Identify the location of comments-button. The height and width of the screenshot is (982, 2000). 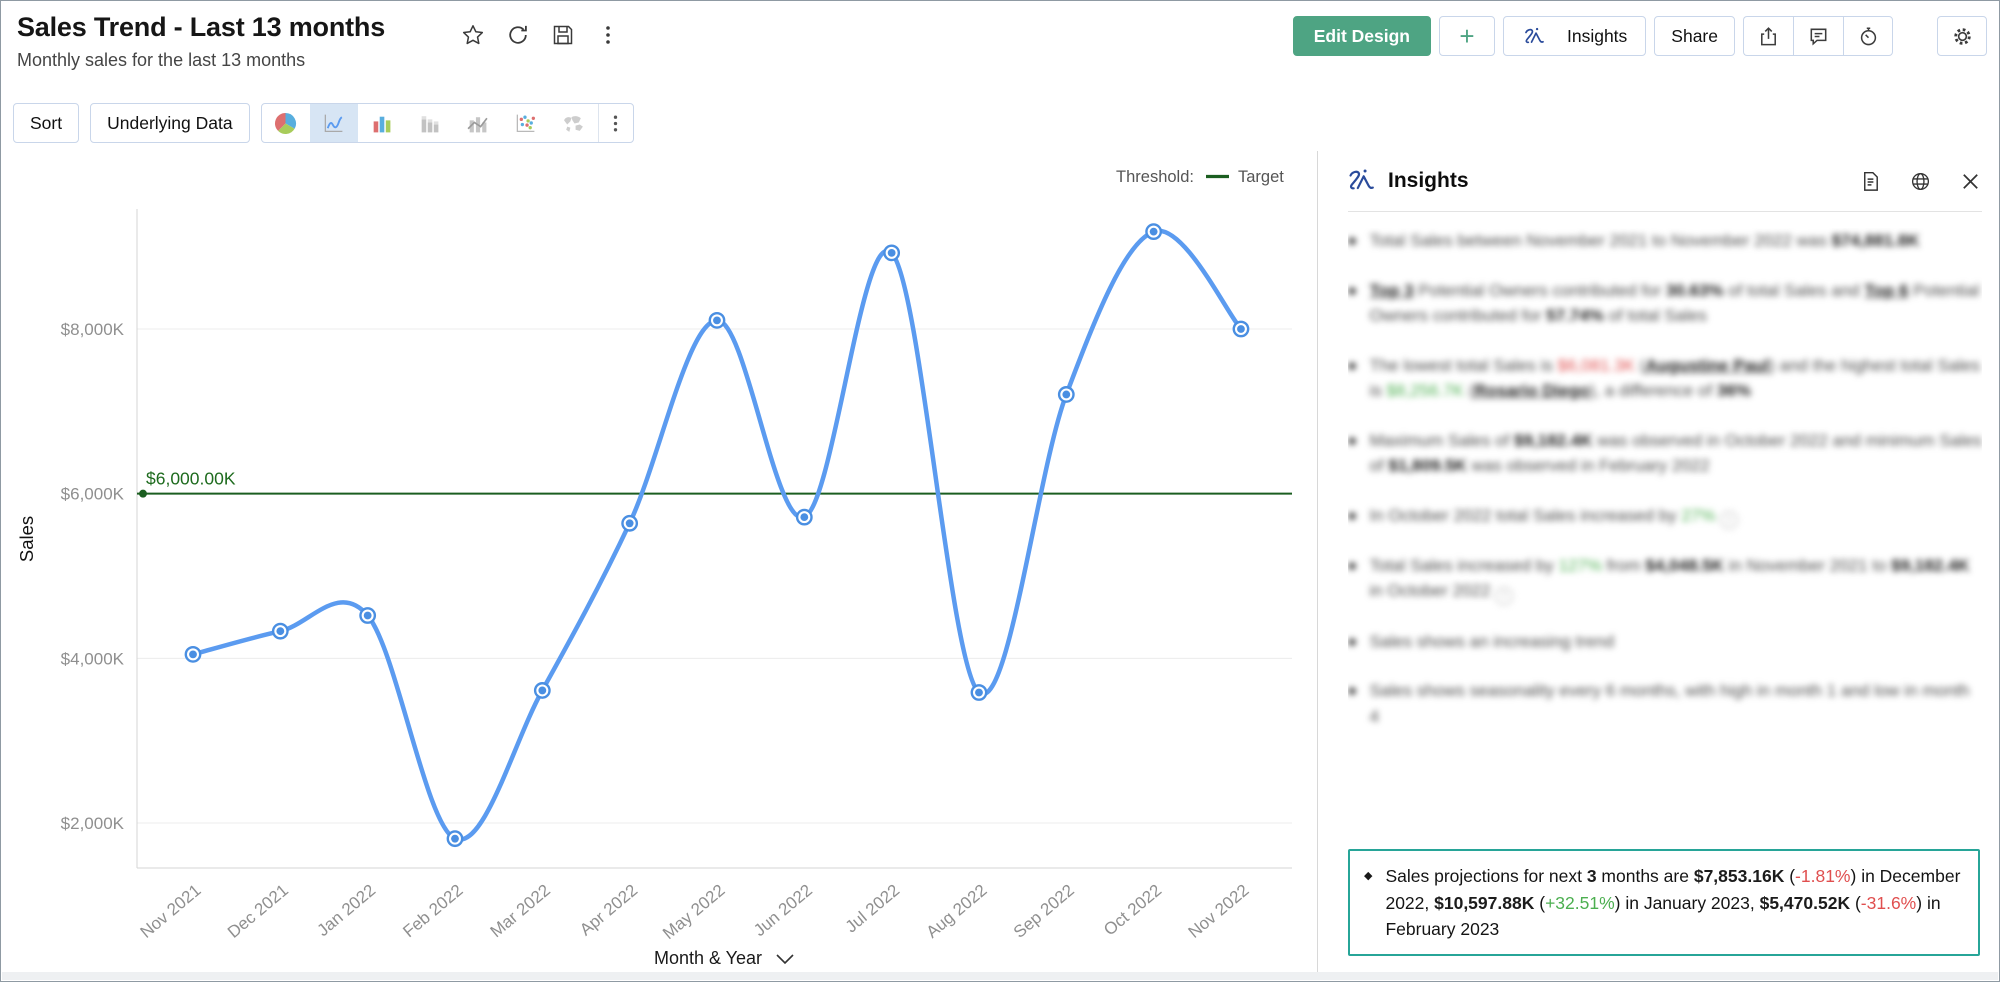
(1818, 36).